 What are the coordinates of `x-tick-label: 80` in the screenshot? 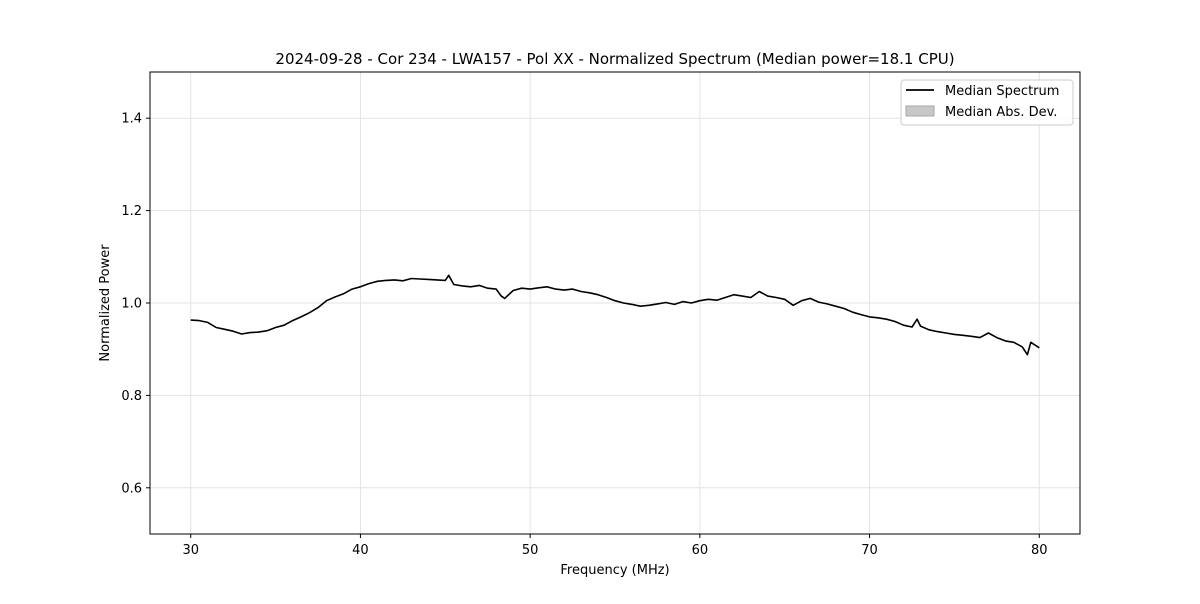 It's located at (1039, 550).